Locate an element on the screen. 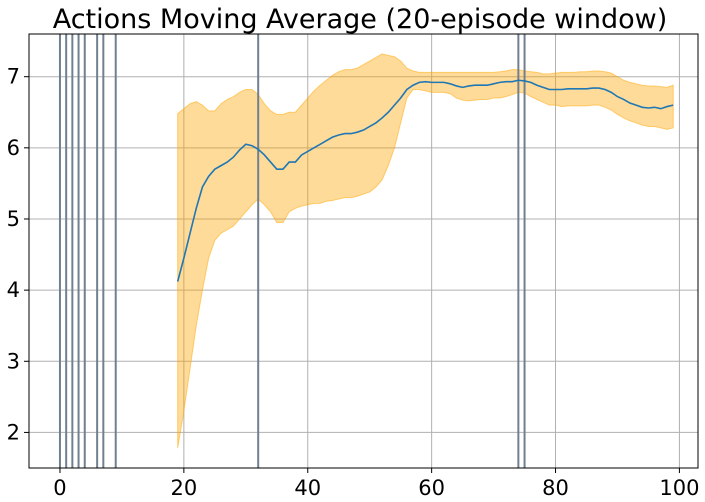 This screenshot has width=705, height=502. y-tick-label: 4 is located at coordinates (13, 290).